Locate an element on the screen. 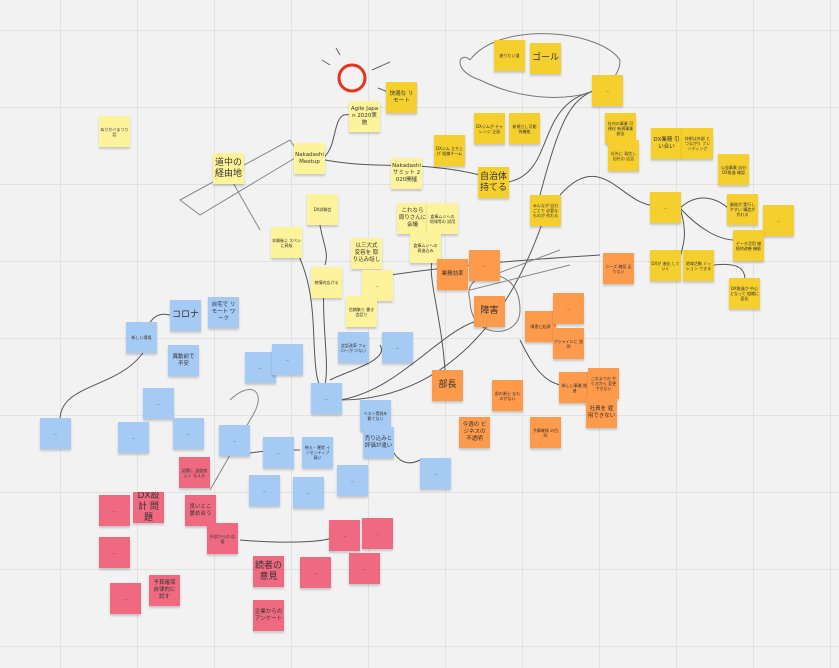 This screenshot has width=839, height=668. sticky-note-text: 新規立し可能 何機能 is located at coordinates (524, 128).